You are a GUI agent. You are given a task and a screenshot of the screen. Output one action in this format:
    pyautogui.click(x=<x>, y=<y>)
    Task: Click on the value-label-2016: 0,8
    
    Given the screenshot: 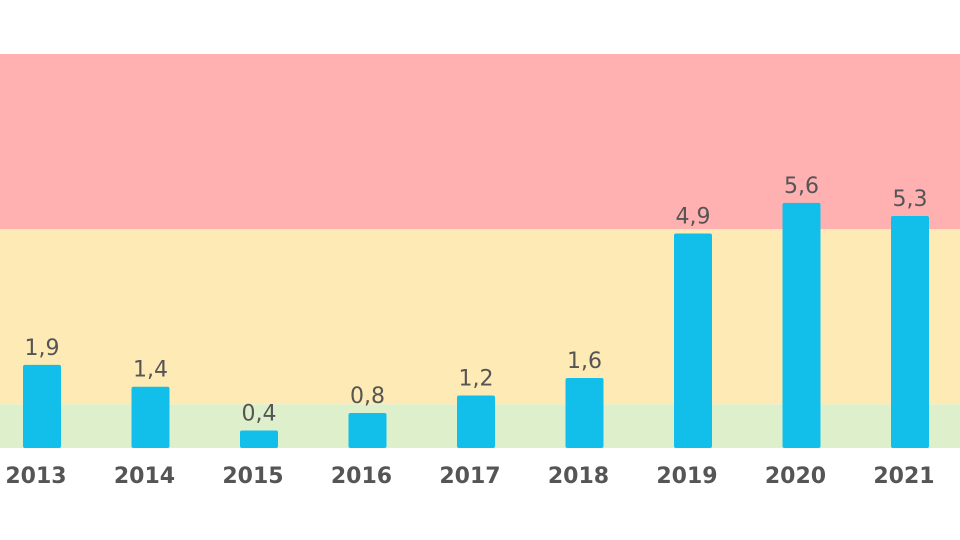 What is the action you would take?
    pyautogui.click(x=367, y=396)
    